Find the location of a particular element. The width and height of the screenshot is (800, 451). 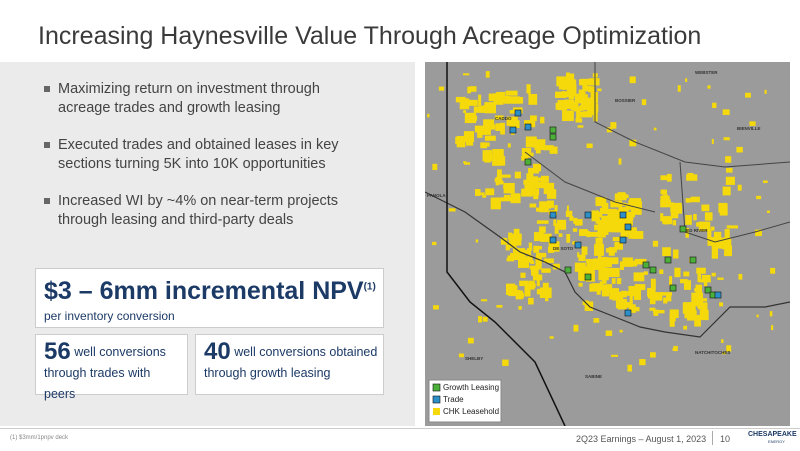

legend: Growth Leasing Trade CHK Leasehold is located at coordinates (465, 401).